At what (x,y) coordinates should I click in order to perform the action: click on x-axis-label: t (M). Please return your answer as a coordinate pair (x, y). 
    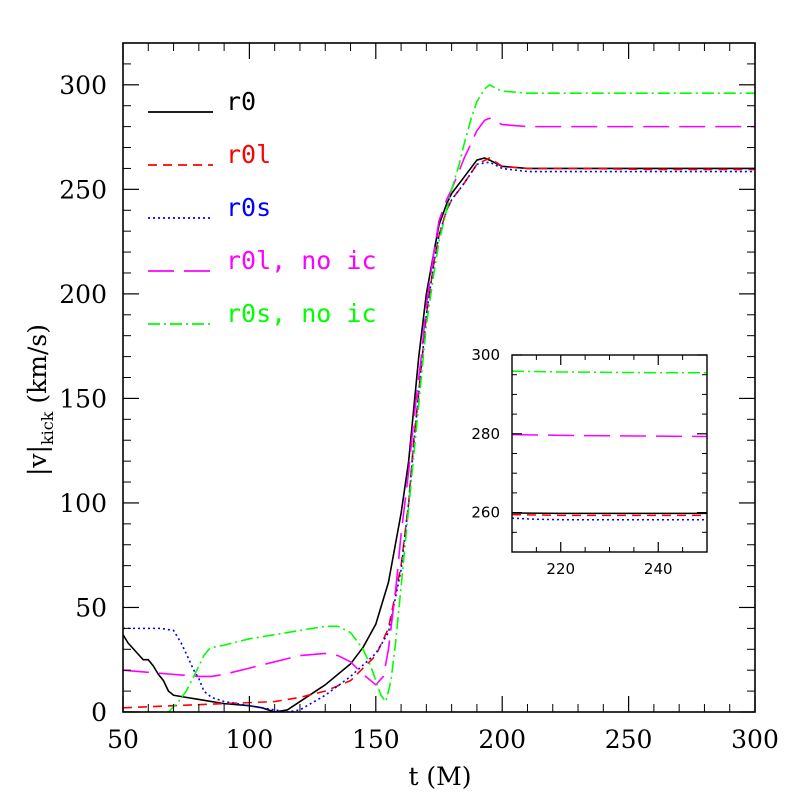
    Looking at the image, I should click on (439, 776).